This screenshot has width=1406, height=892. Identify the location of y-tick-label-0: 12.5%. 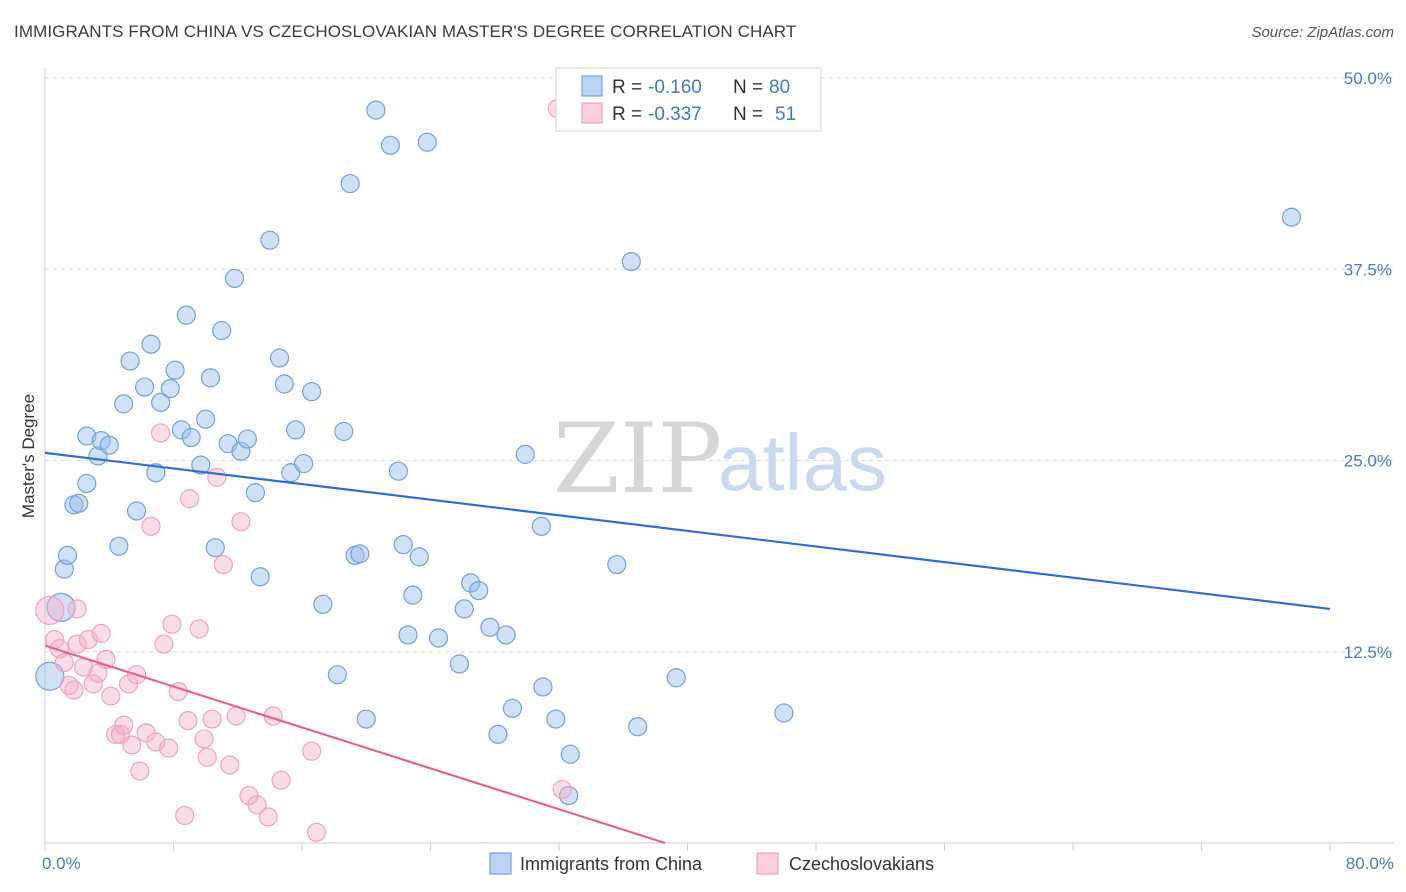
(1368, 652).